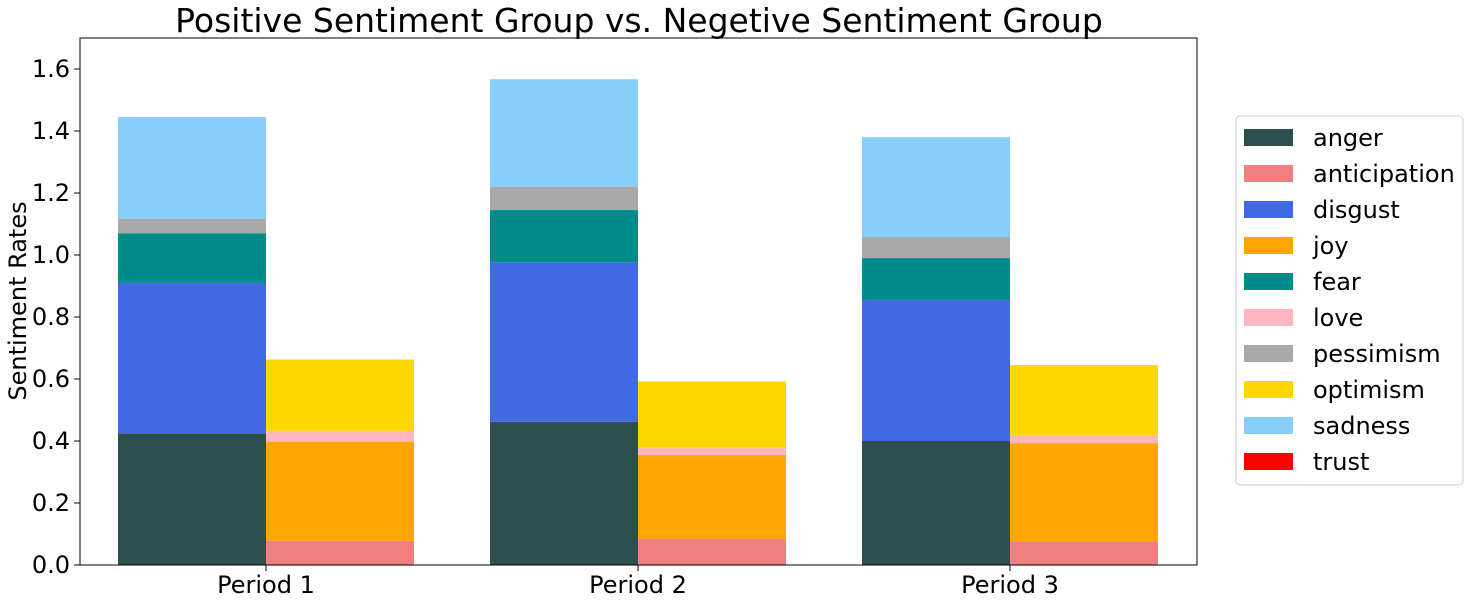  What do you see at coordinates (1268, 461) in the screenshot?
I see `legend-swatch-trust` at bounding box center [1268, 461].